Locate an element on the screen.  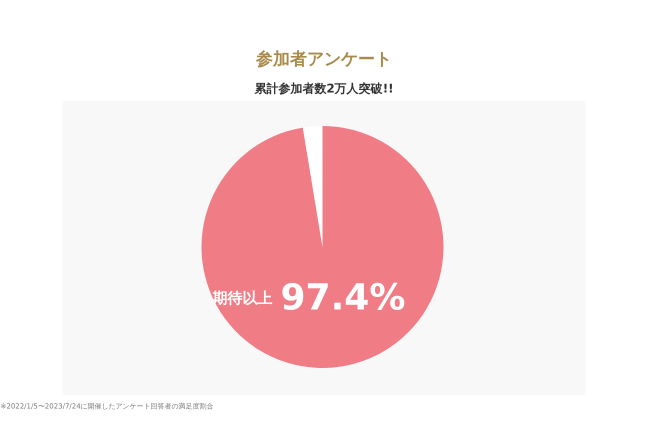
chart-title: 参加者アンケート is located at coordinates (323, 60).